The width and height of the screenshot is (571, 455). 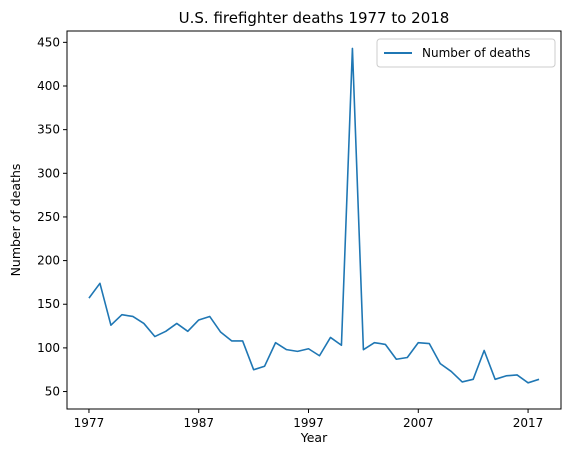 What do you see at coordinates (48, 261) in the screenshot?
I see `y-tick-label: 200` at bounding box center [48, 261].